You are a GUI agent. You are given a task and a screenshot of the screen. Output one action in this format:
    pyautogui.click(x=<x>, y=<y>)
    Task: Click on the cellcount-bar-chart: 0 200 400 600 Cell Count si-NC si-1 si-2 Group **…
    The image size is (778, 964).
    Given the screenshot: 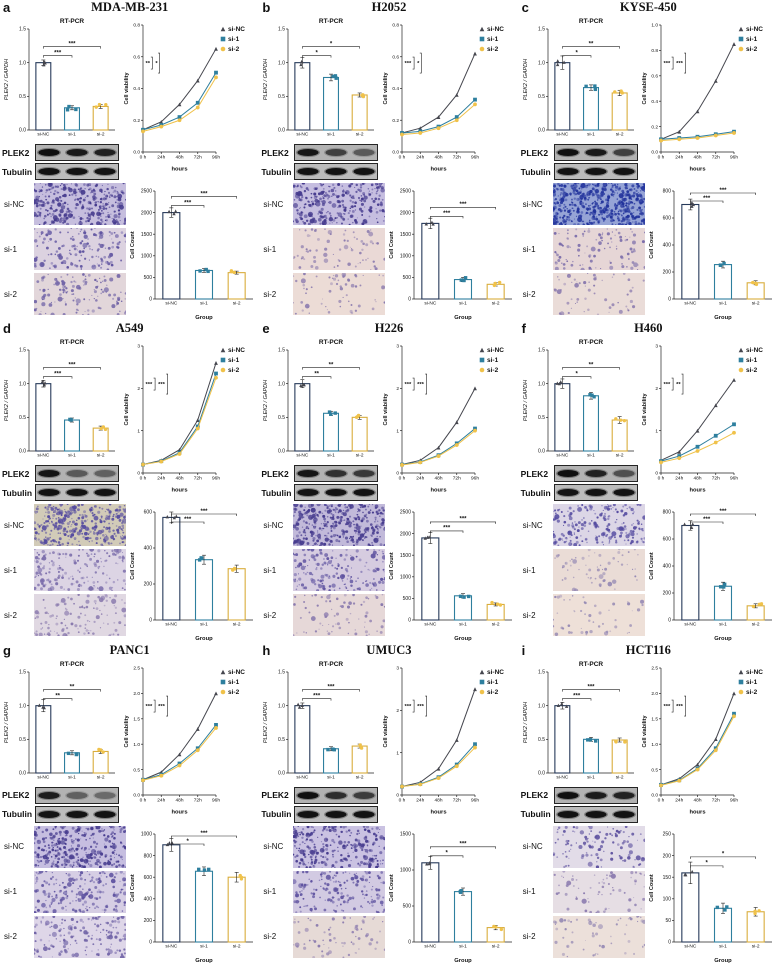 What is the action you would take?
    pyautogui.click(x=191, y=575)
    